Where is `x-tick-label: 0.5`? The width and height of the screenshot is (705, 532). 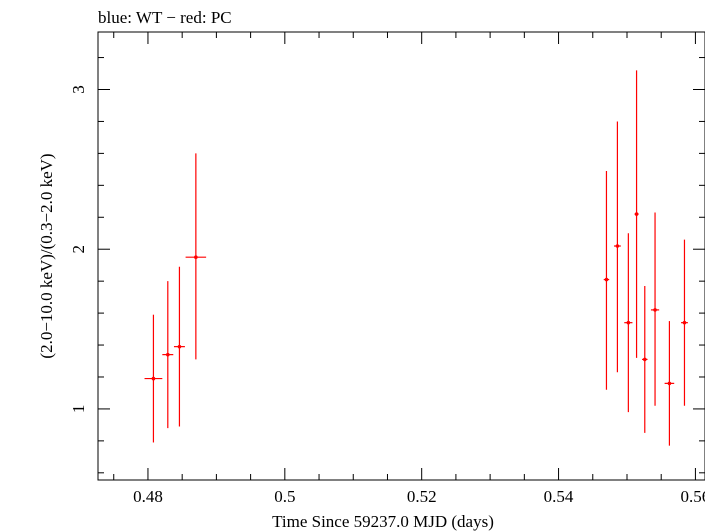
x-tick-label: 0.5 is located at coordinates (284, 496).